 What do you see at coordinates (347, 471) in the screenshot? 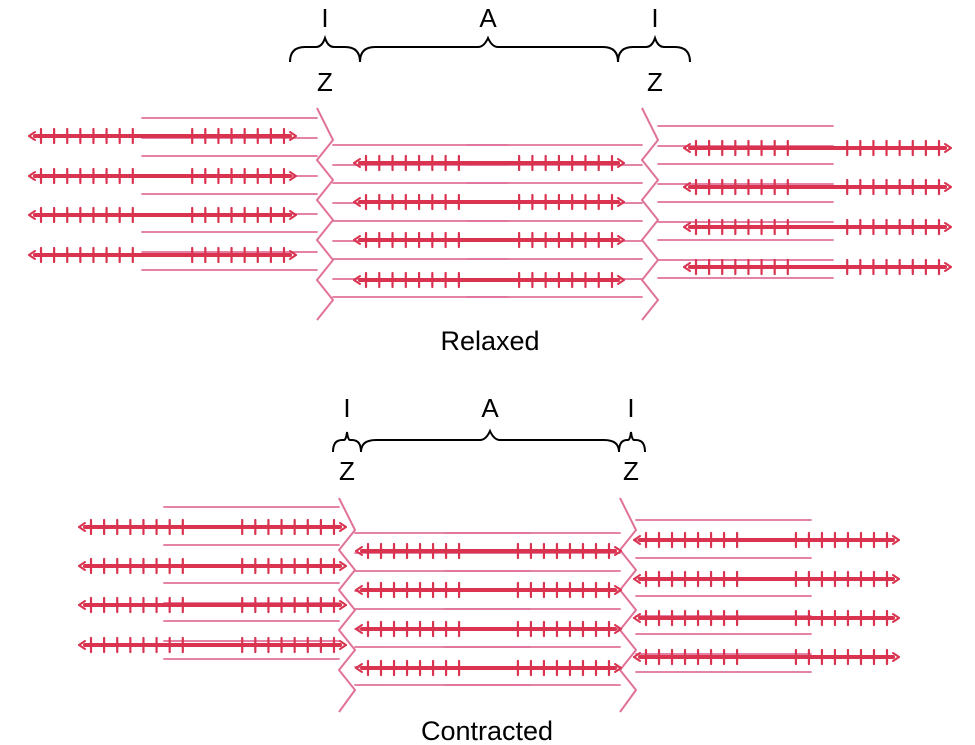
I see `contracted-z-left-label: Z` at bounding box center [347, 471].